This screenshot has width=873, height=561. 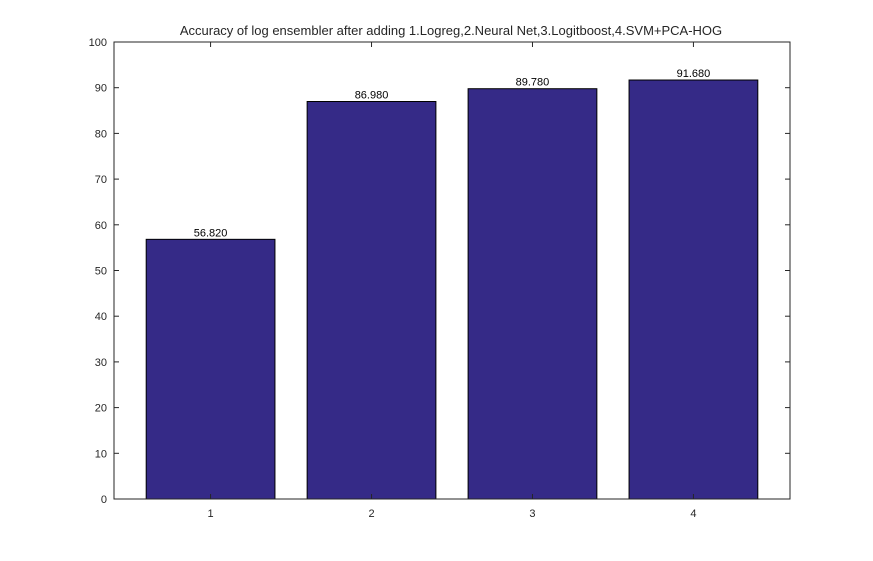 What do you see at coordinates (104, 500) in the screenshot?
I see `y-tick-label-0: 0` at bounding box center [104, 500].